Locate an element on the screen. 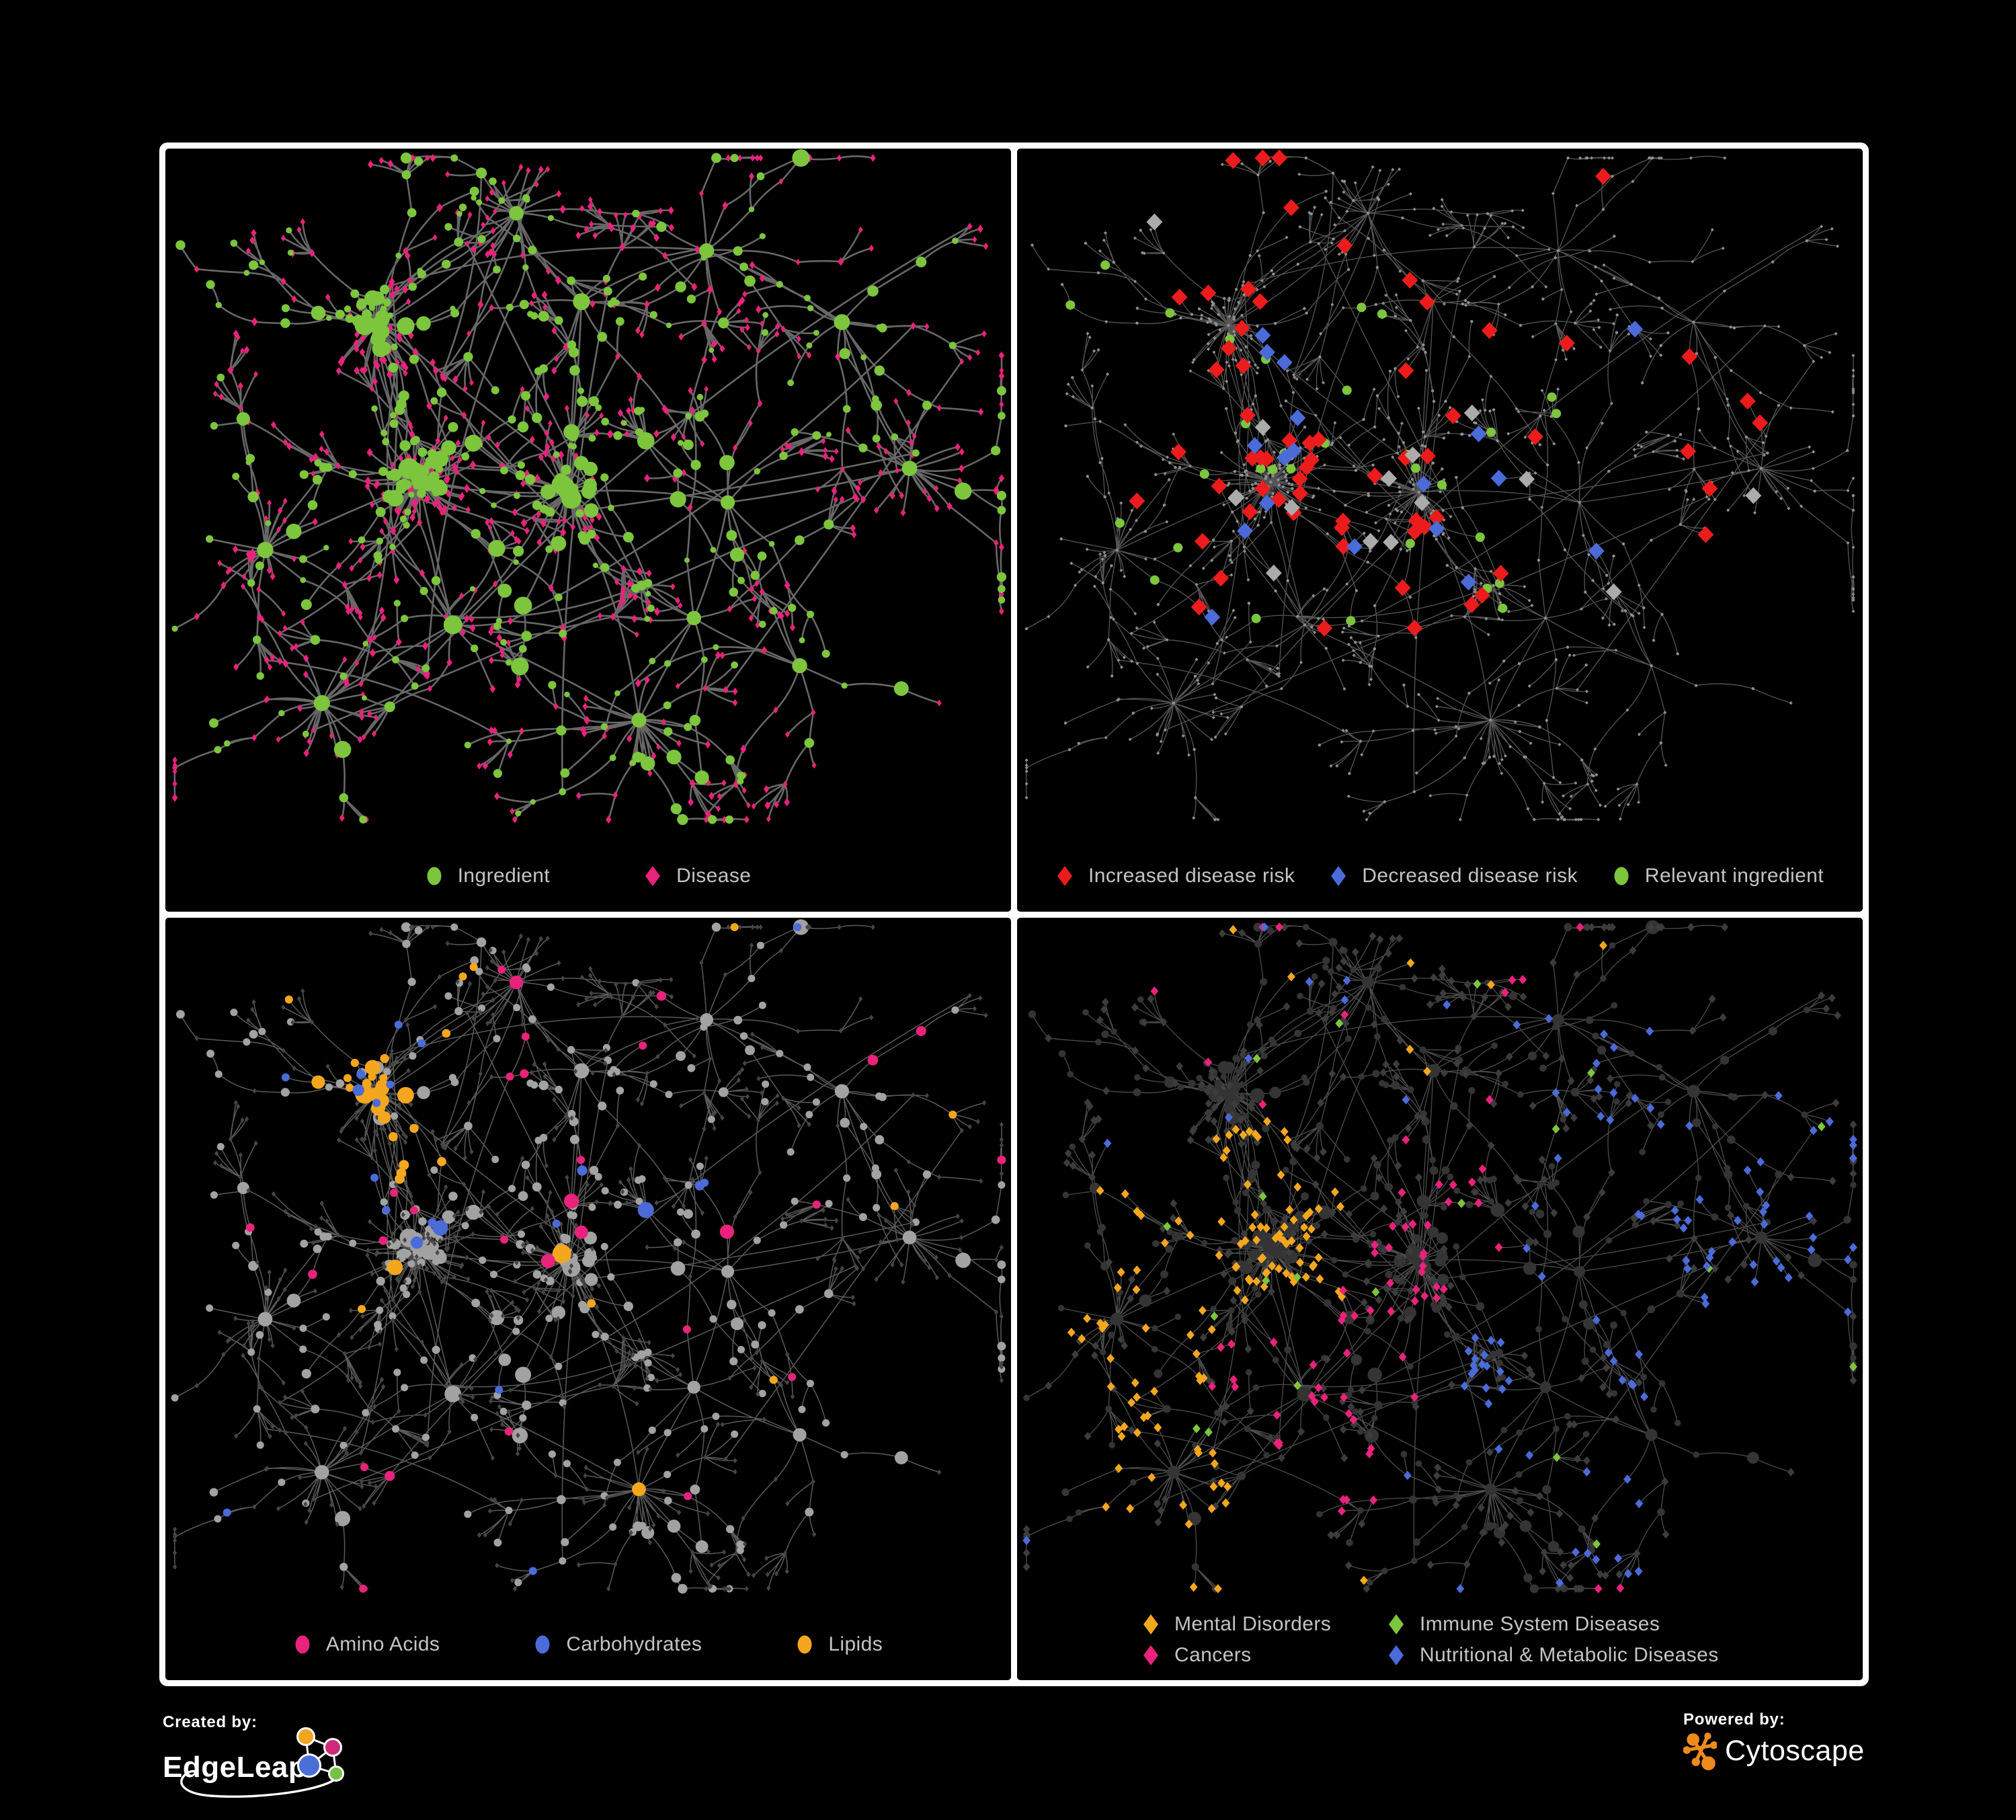 Image resolution: width=2016 pixels, height=1820 pixels. legend-item: Relevant ingredient is located at coordinates (1718, 876).